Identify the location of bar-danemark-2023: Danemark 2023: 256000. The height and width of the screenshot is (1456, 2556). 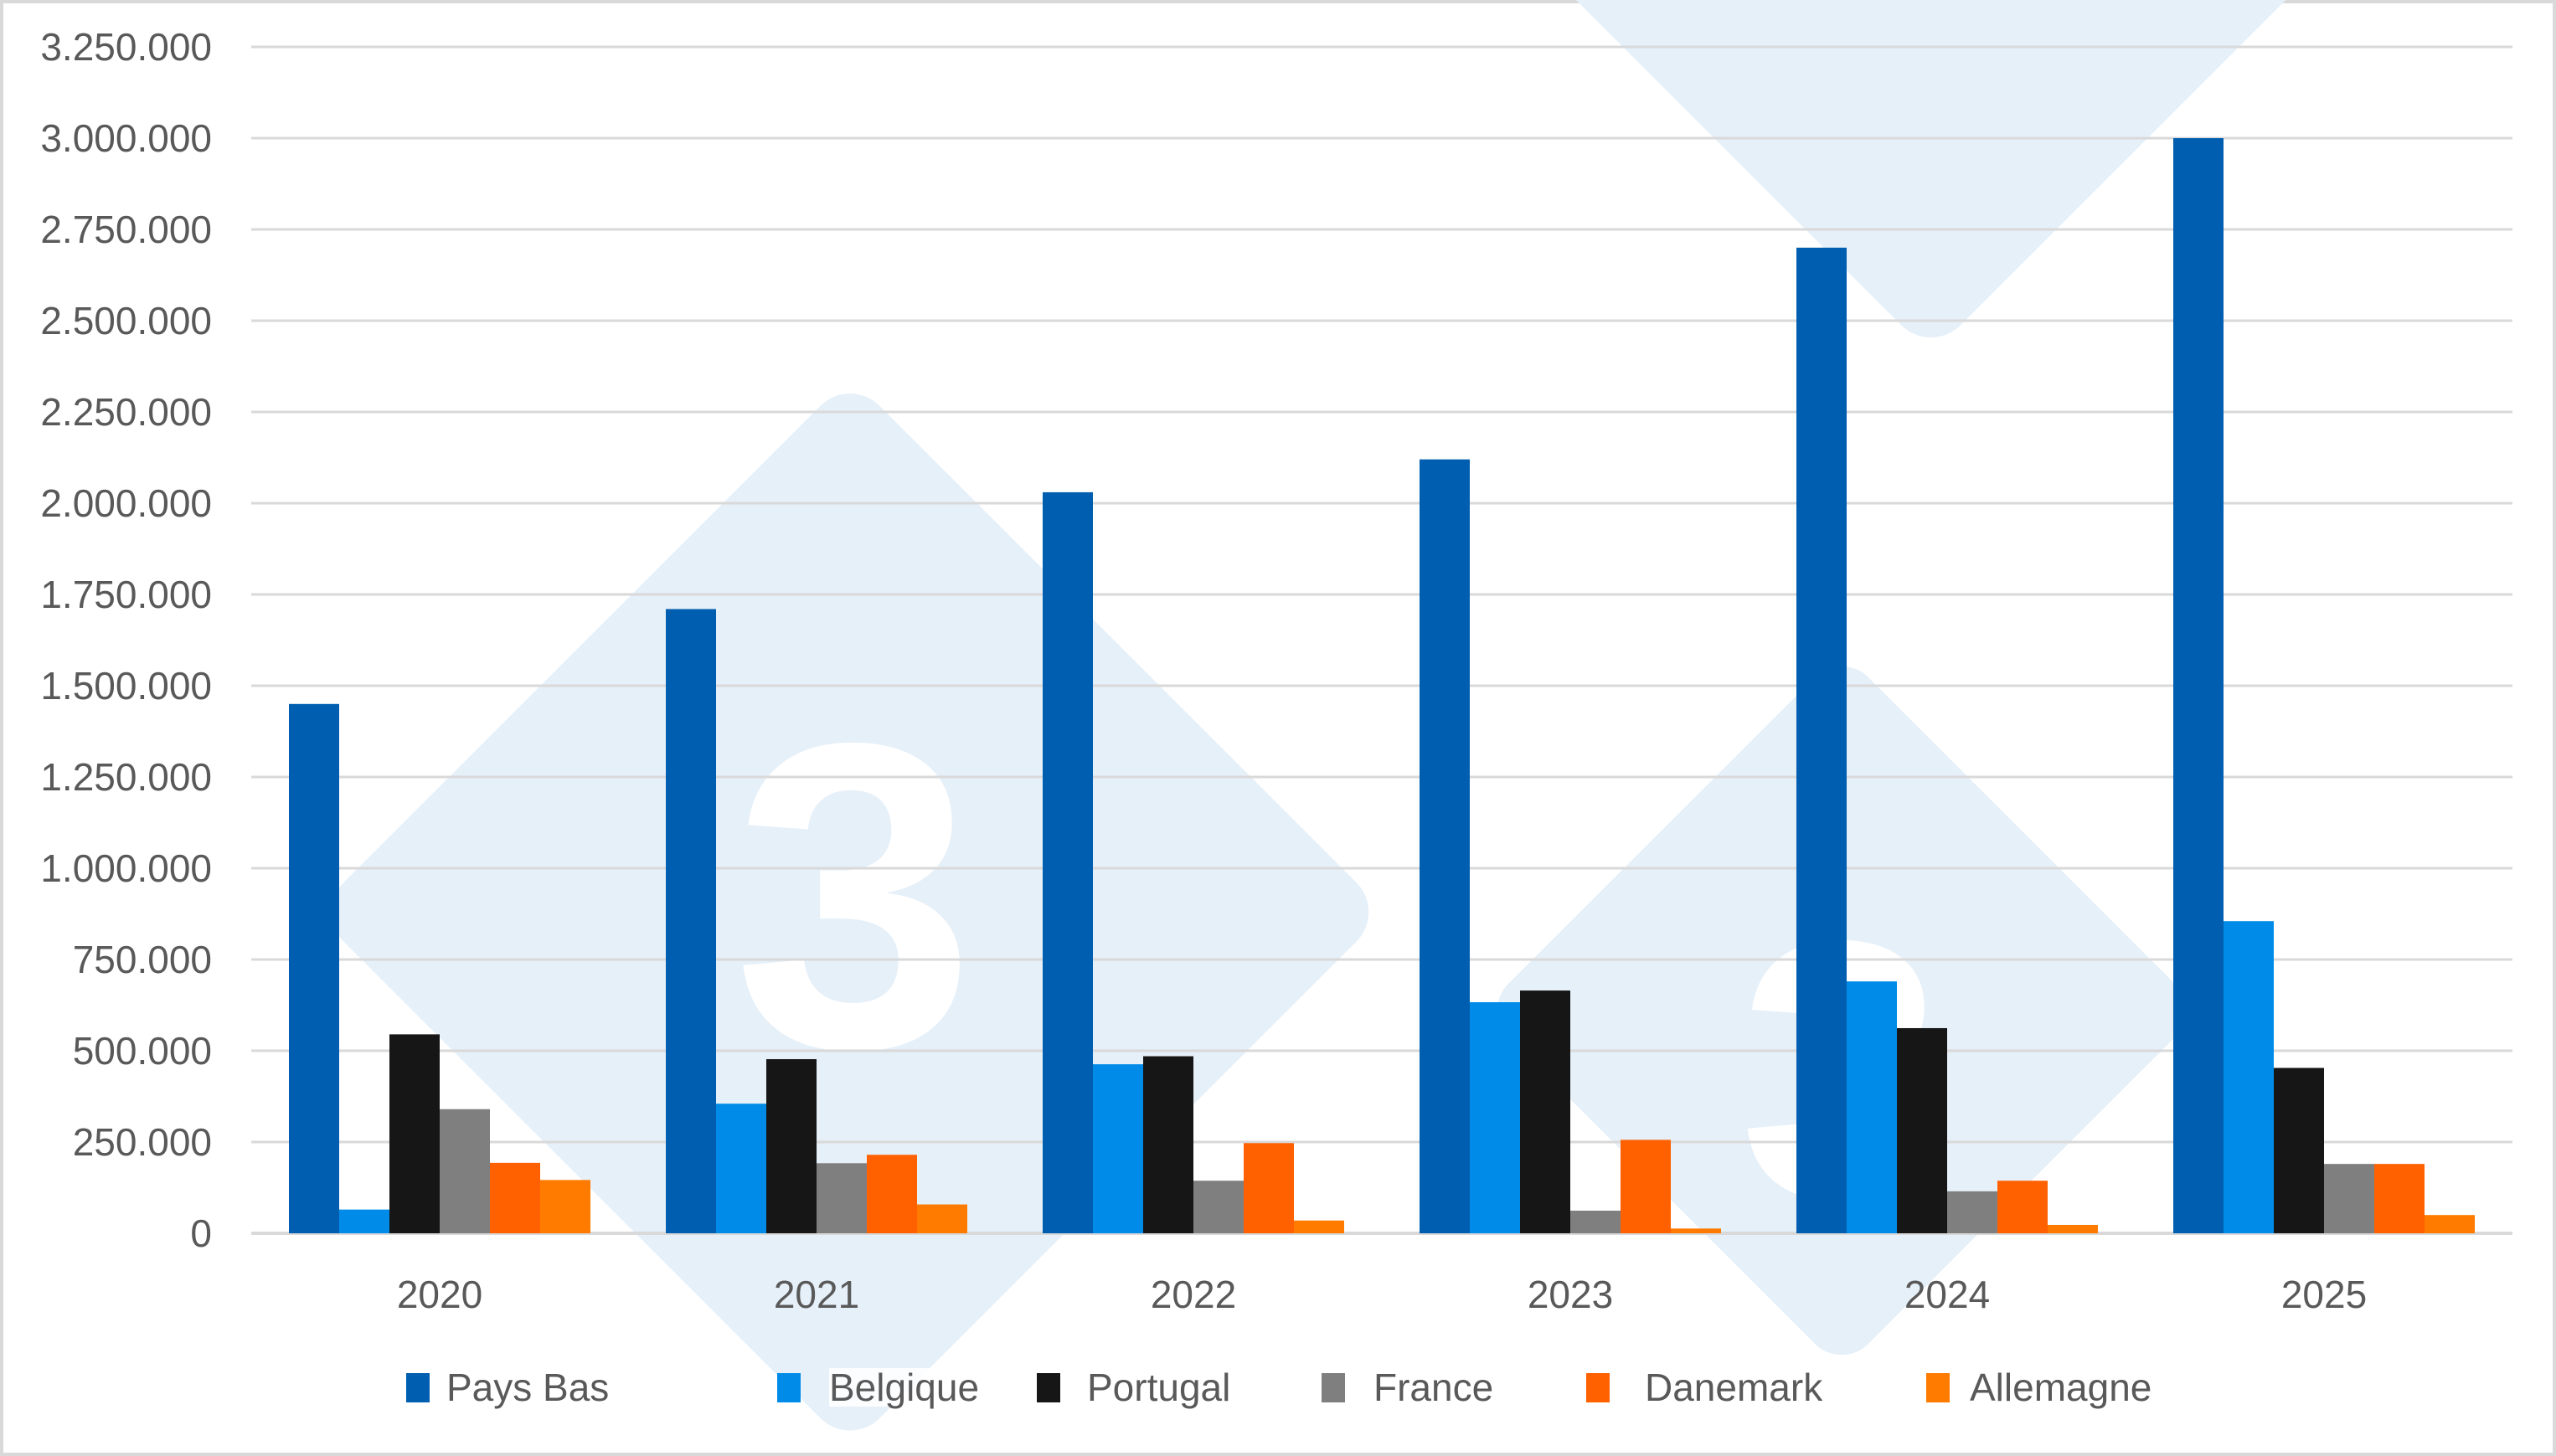
(1646, 1186).